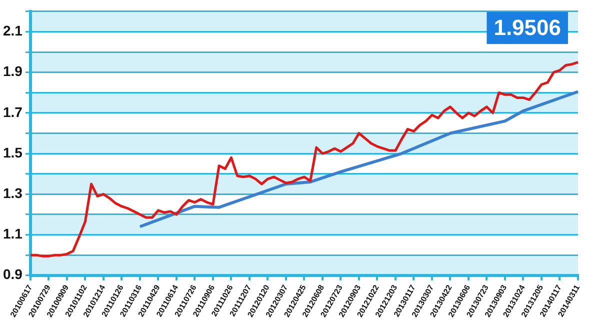 This screenshot has width=600, height=322. Describe the element at coordinates (12, 274) in the screenshot. I see `y-tick-label: 0.9` at that location.